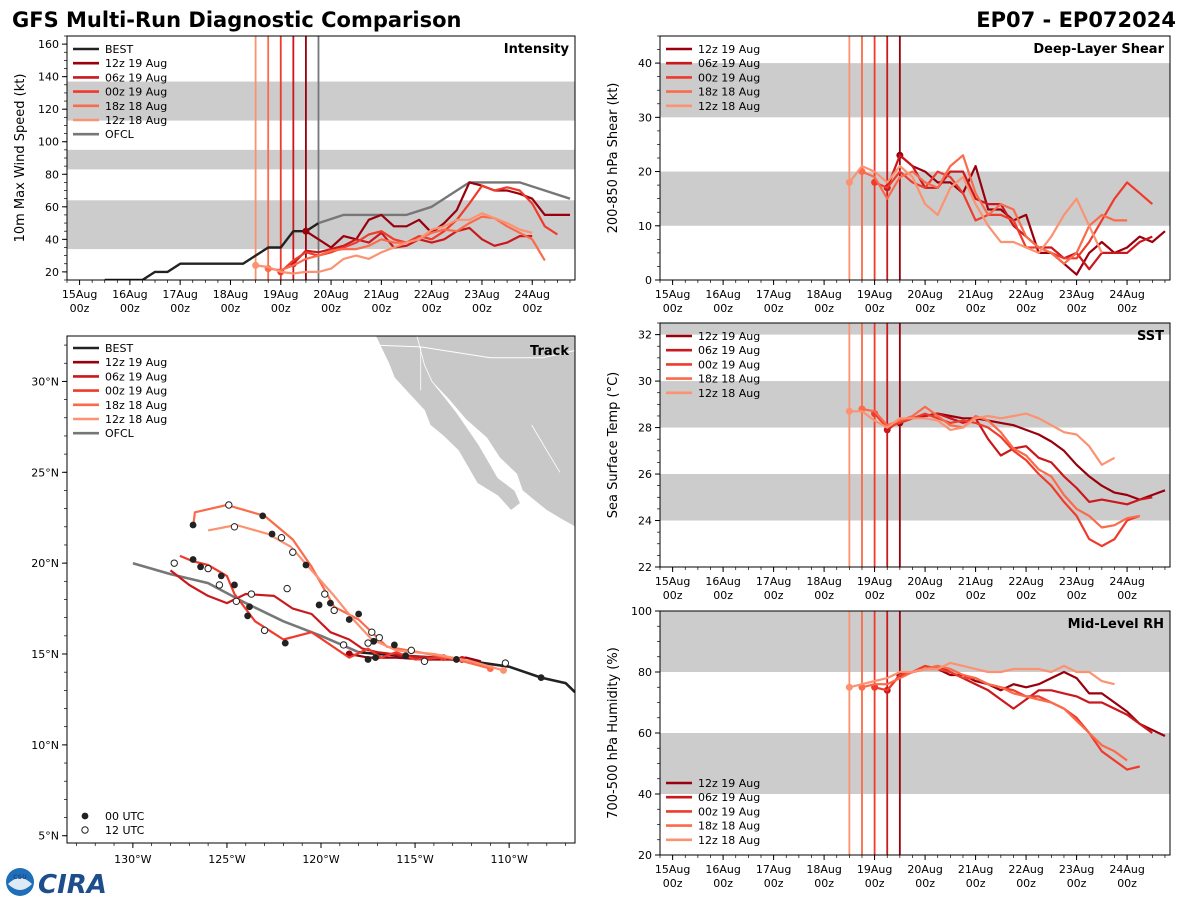 The height and width of the screenshot is (904, 1200). I want to click on rh-ytick-label: 80, so click(645, 672).